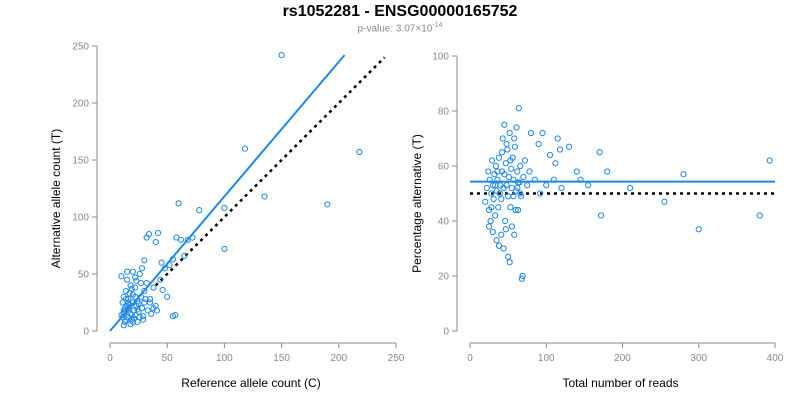 This screenshot has height=400, width=800. Describe the element at coordinates (80, 104) in the screenshot. I see `y-tick-label: 200` at that location.